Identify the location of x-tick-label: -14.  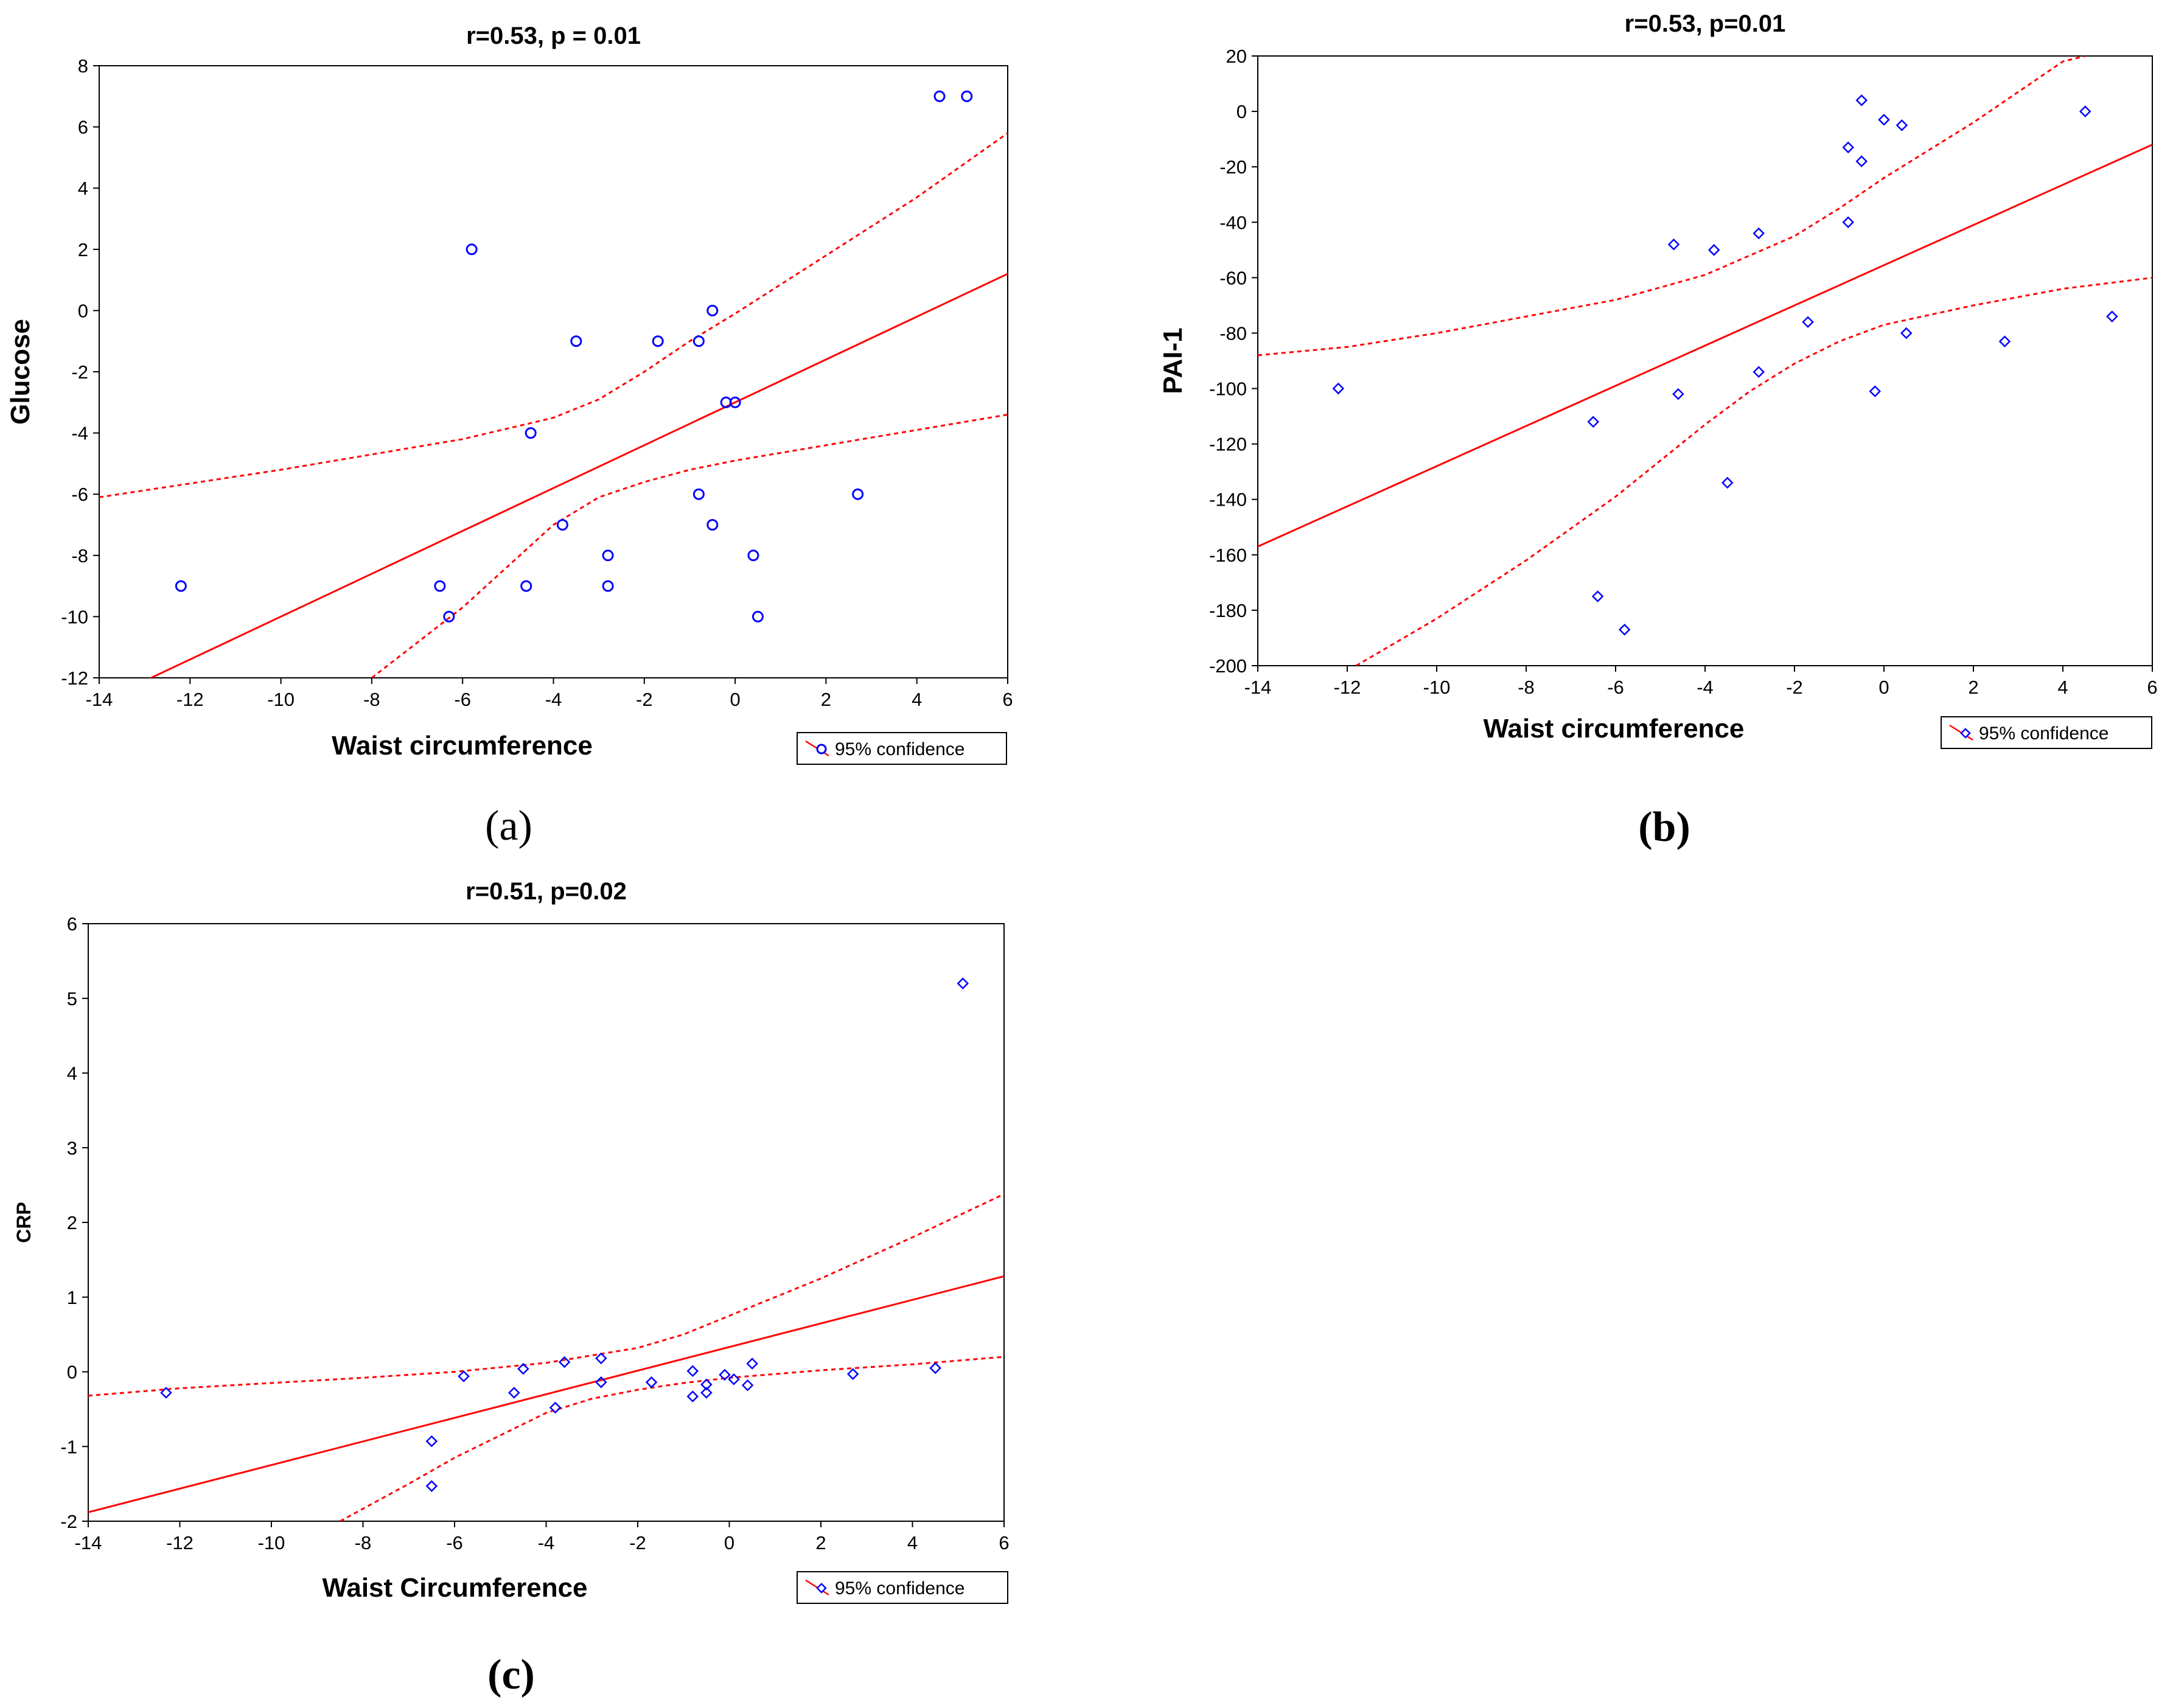
(99, 699).